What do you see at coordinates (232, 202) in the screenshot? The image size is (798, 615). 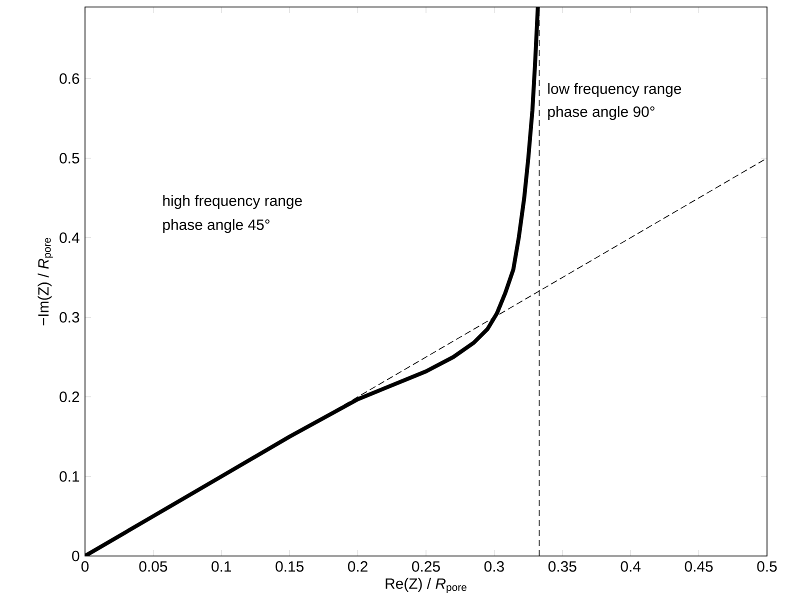 I see `annotation: high frequency range` at bounding box center [232, 202].